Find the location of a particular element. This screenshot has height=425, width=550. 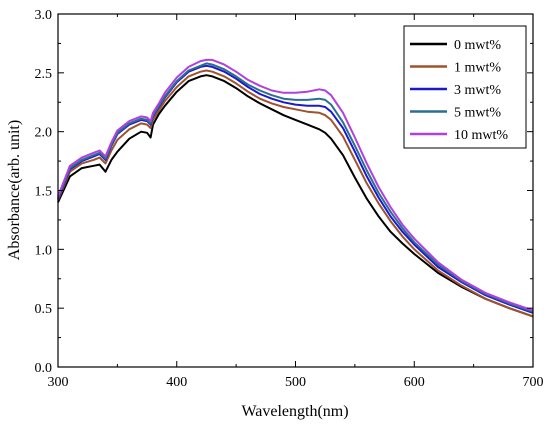

legend: 0 mwt% 1 mwt% 3 mwt% 5 mwt% 10 mwt% is located at coordinates (465, 87).